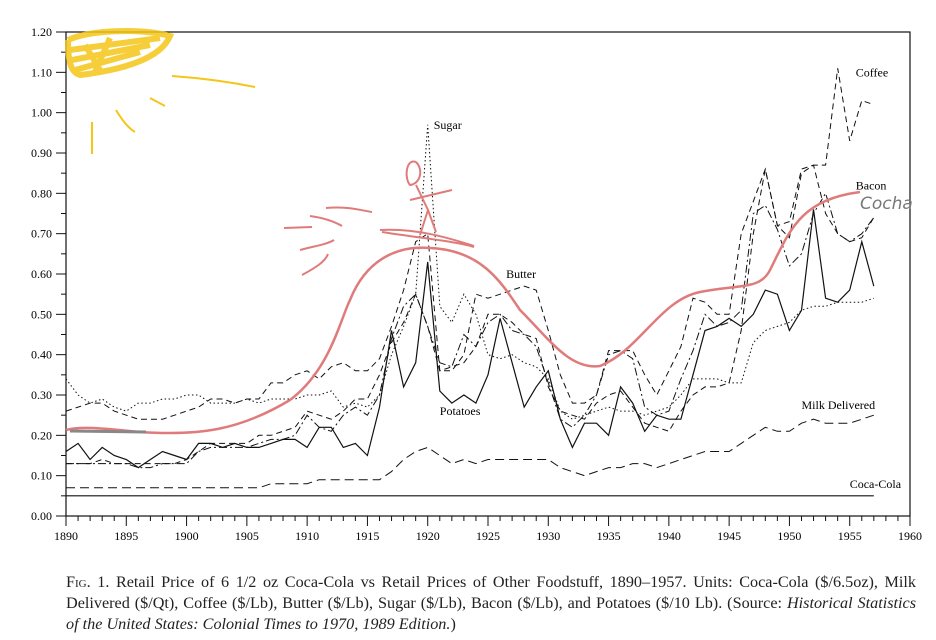 The width and height of the screenshot is (936, 640). I want to click on y-tick-label: 1.20, so click(41, 32).